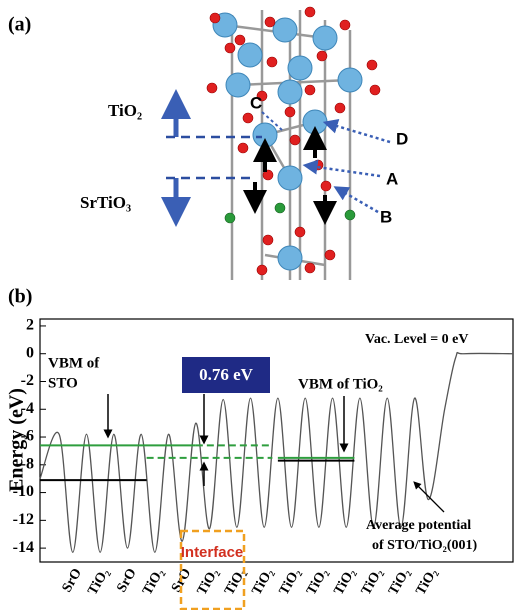 The image size is (518, 610). What do you see at coordinates (392, 178) in the screenshot?
I see `site-label: A` at bounding box center [392, 178].